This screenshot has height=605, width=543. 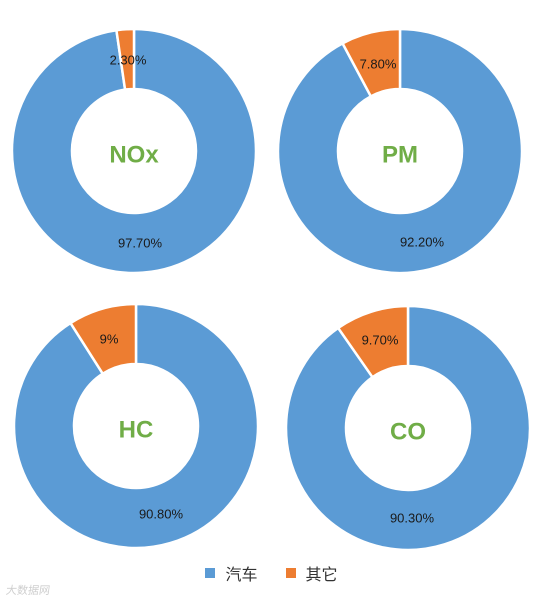 I want to click on data-label-hc-other: 9%, so click(x=109, y=339).